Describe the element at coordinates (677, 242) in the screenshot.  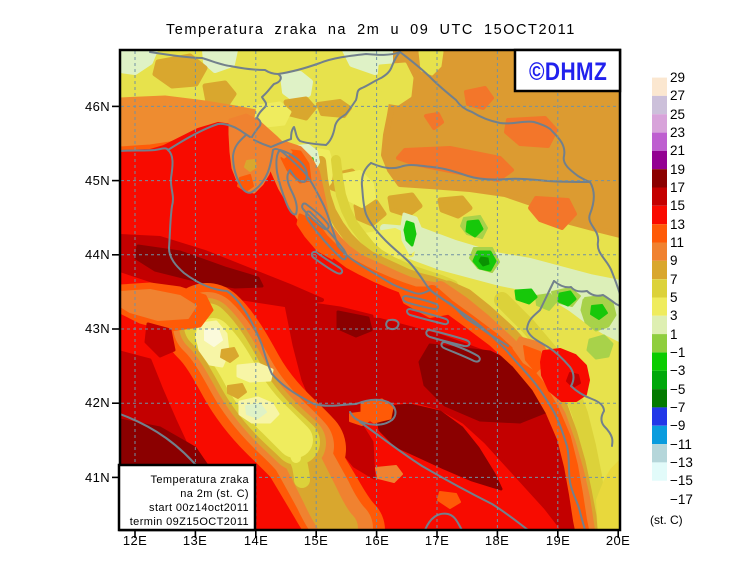
I see `svg-text: 11` at that location.